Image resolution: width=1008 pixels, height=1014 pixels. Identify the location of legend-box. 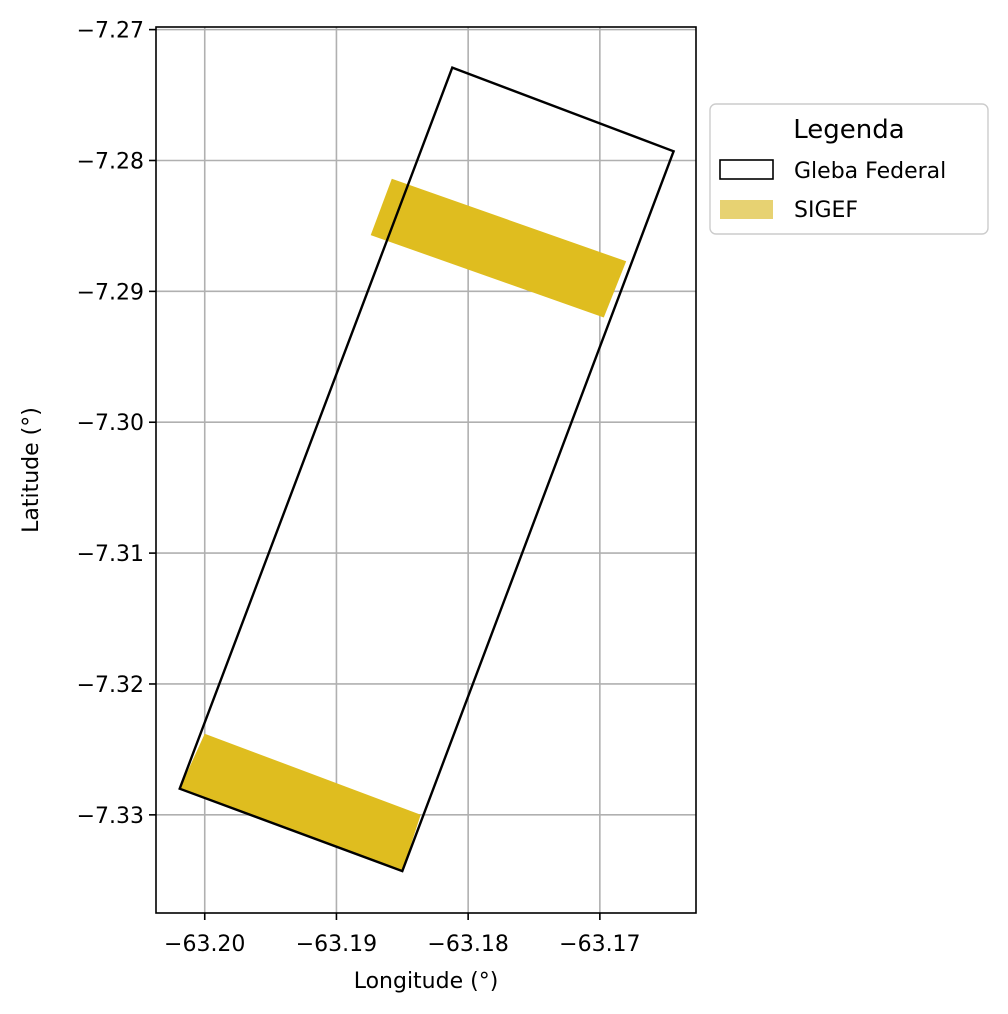
(849, 169).